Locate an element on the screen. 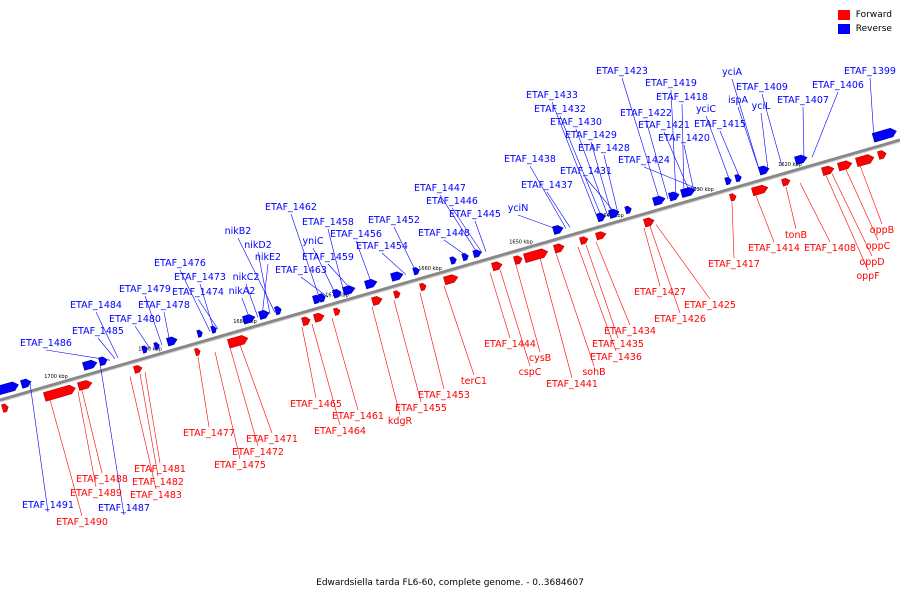  reverse-gene-label: ETAF_1419 is located at coordinates (671, 83).